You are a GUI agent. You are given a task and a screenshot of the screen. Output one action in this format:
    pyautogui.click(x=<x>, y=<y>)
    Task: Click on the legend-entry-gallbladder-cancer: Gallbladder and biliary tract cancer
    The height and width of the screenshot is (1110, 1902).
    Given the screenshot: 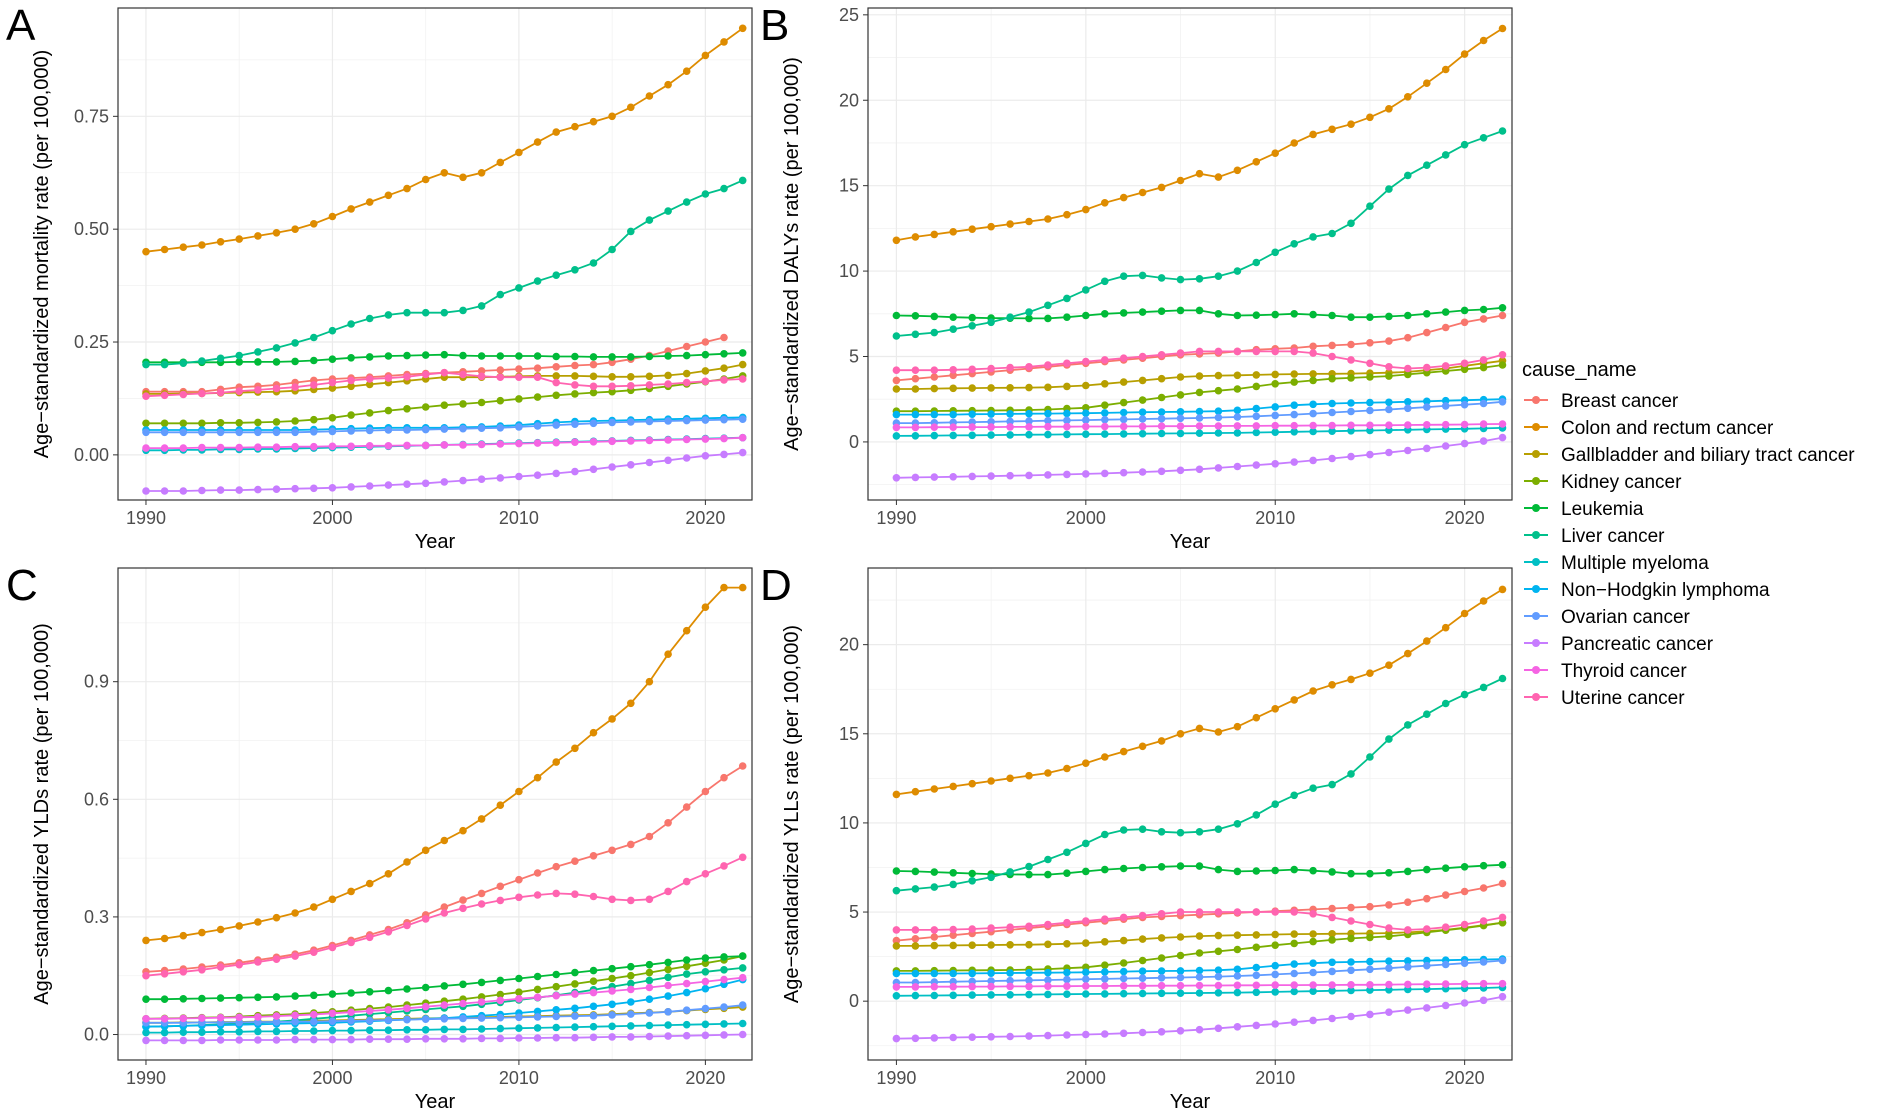 What is the action you would take?
    pyautogui.click(x=1689, y=455)
    